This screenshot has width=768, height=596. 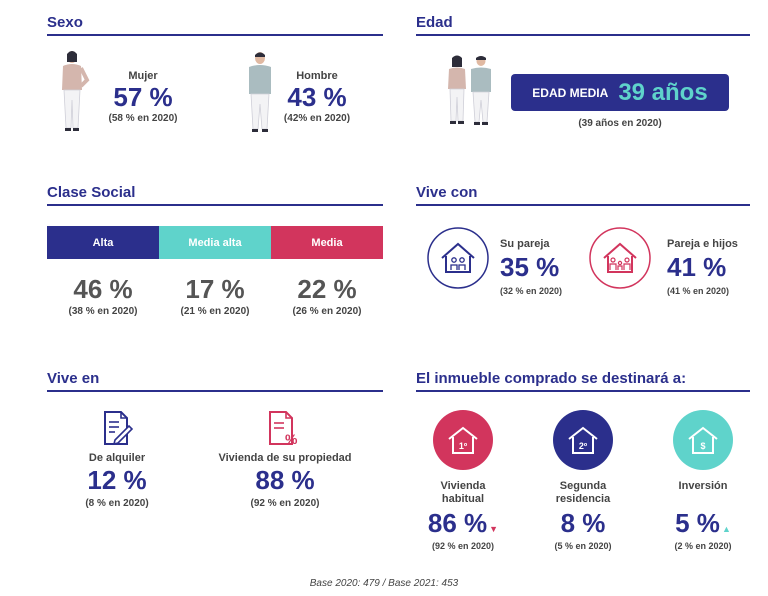 What do you see at coordinates (463, 499) in the screenshot?
I see `vivienda-habitual-label-2: habitual` at bounding box center [463, 499].